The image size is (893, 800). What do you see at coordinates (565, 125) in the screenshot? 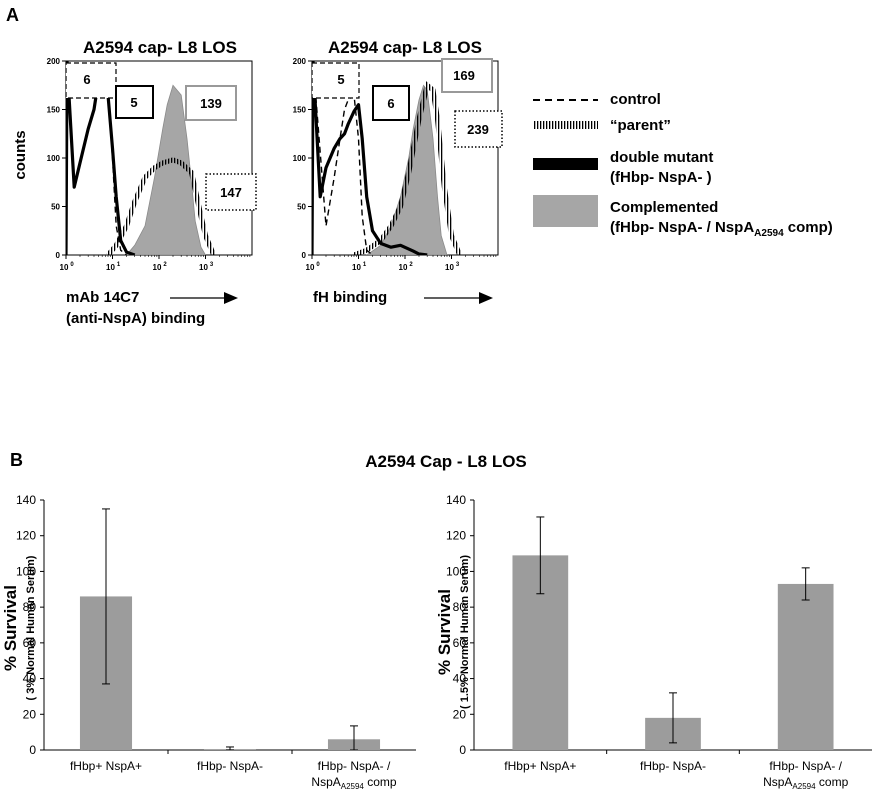
I see `legend-swatch-parent` at bounding box center [565, 125].